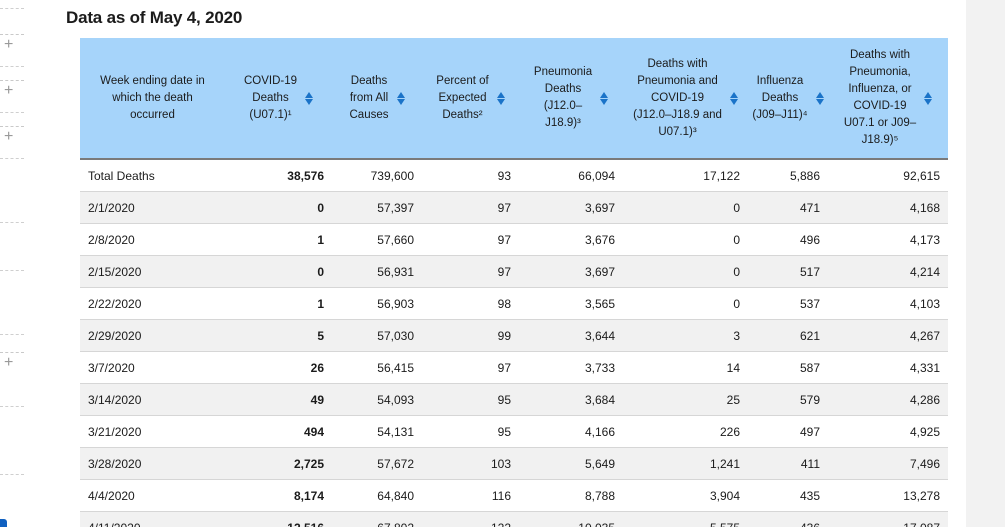 This screenshot has width=1005, height=527. I want to click on row-label-cell: 2/8/2020, so click(152, 239).